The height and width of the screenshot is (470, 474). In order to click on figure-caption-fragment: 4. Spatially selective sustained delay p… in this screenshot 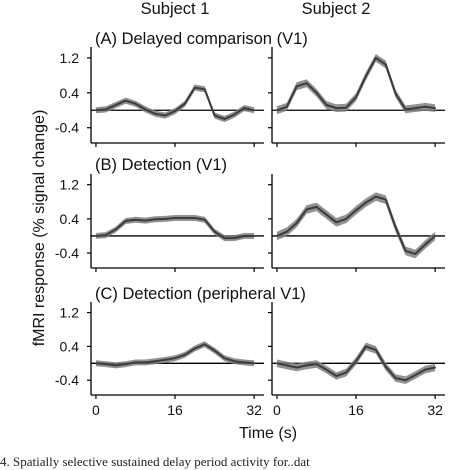, I will do `click(155, 461)`.